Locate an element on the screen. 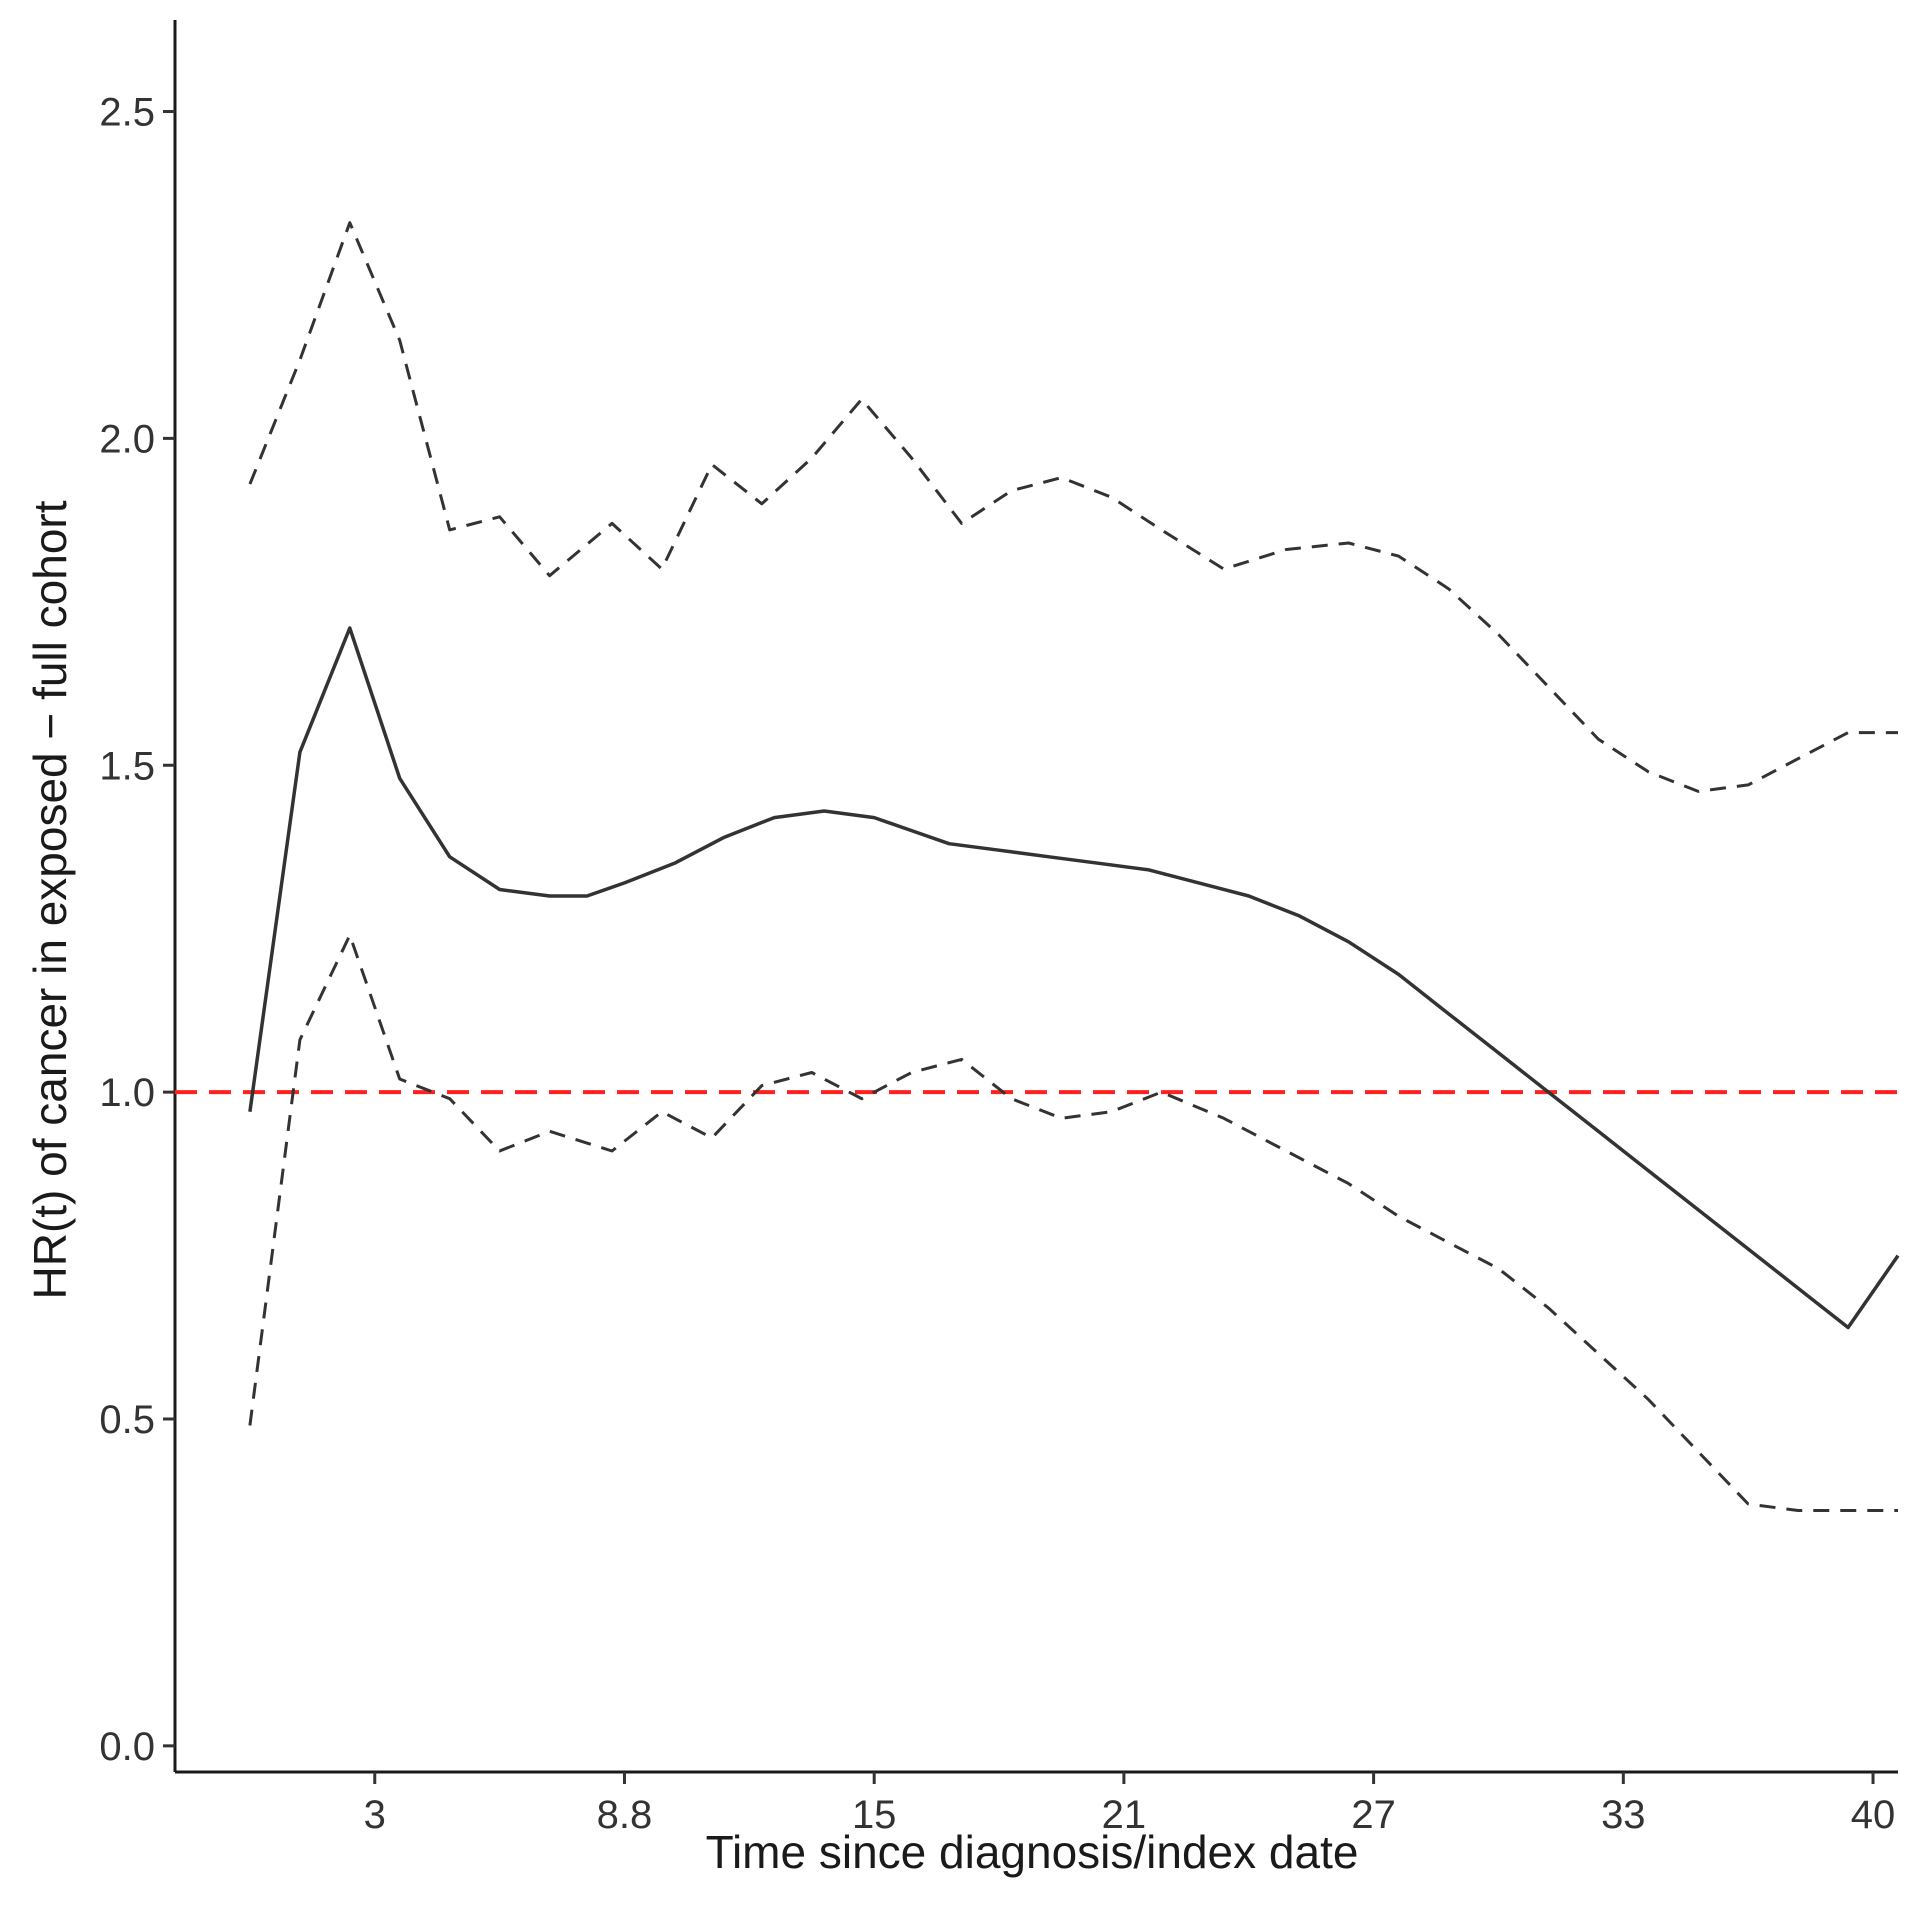 This screenshot has height=1907, width=1922. y-tick-label: 2.0 is located at coordinates (127, 439).